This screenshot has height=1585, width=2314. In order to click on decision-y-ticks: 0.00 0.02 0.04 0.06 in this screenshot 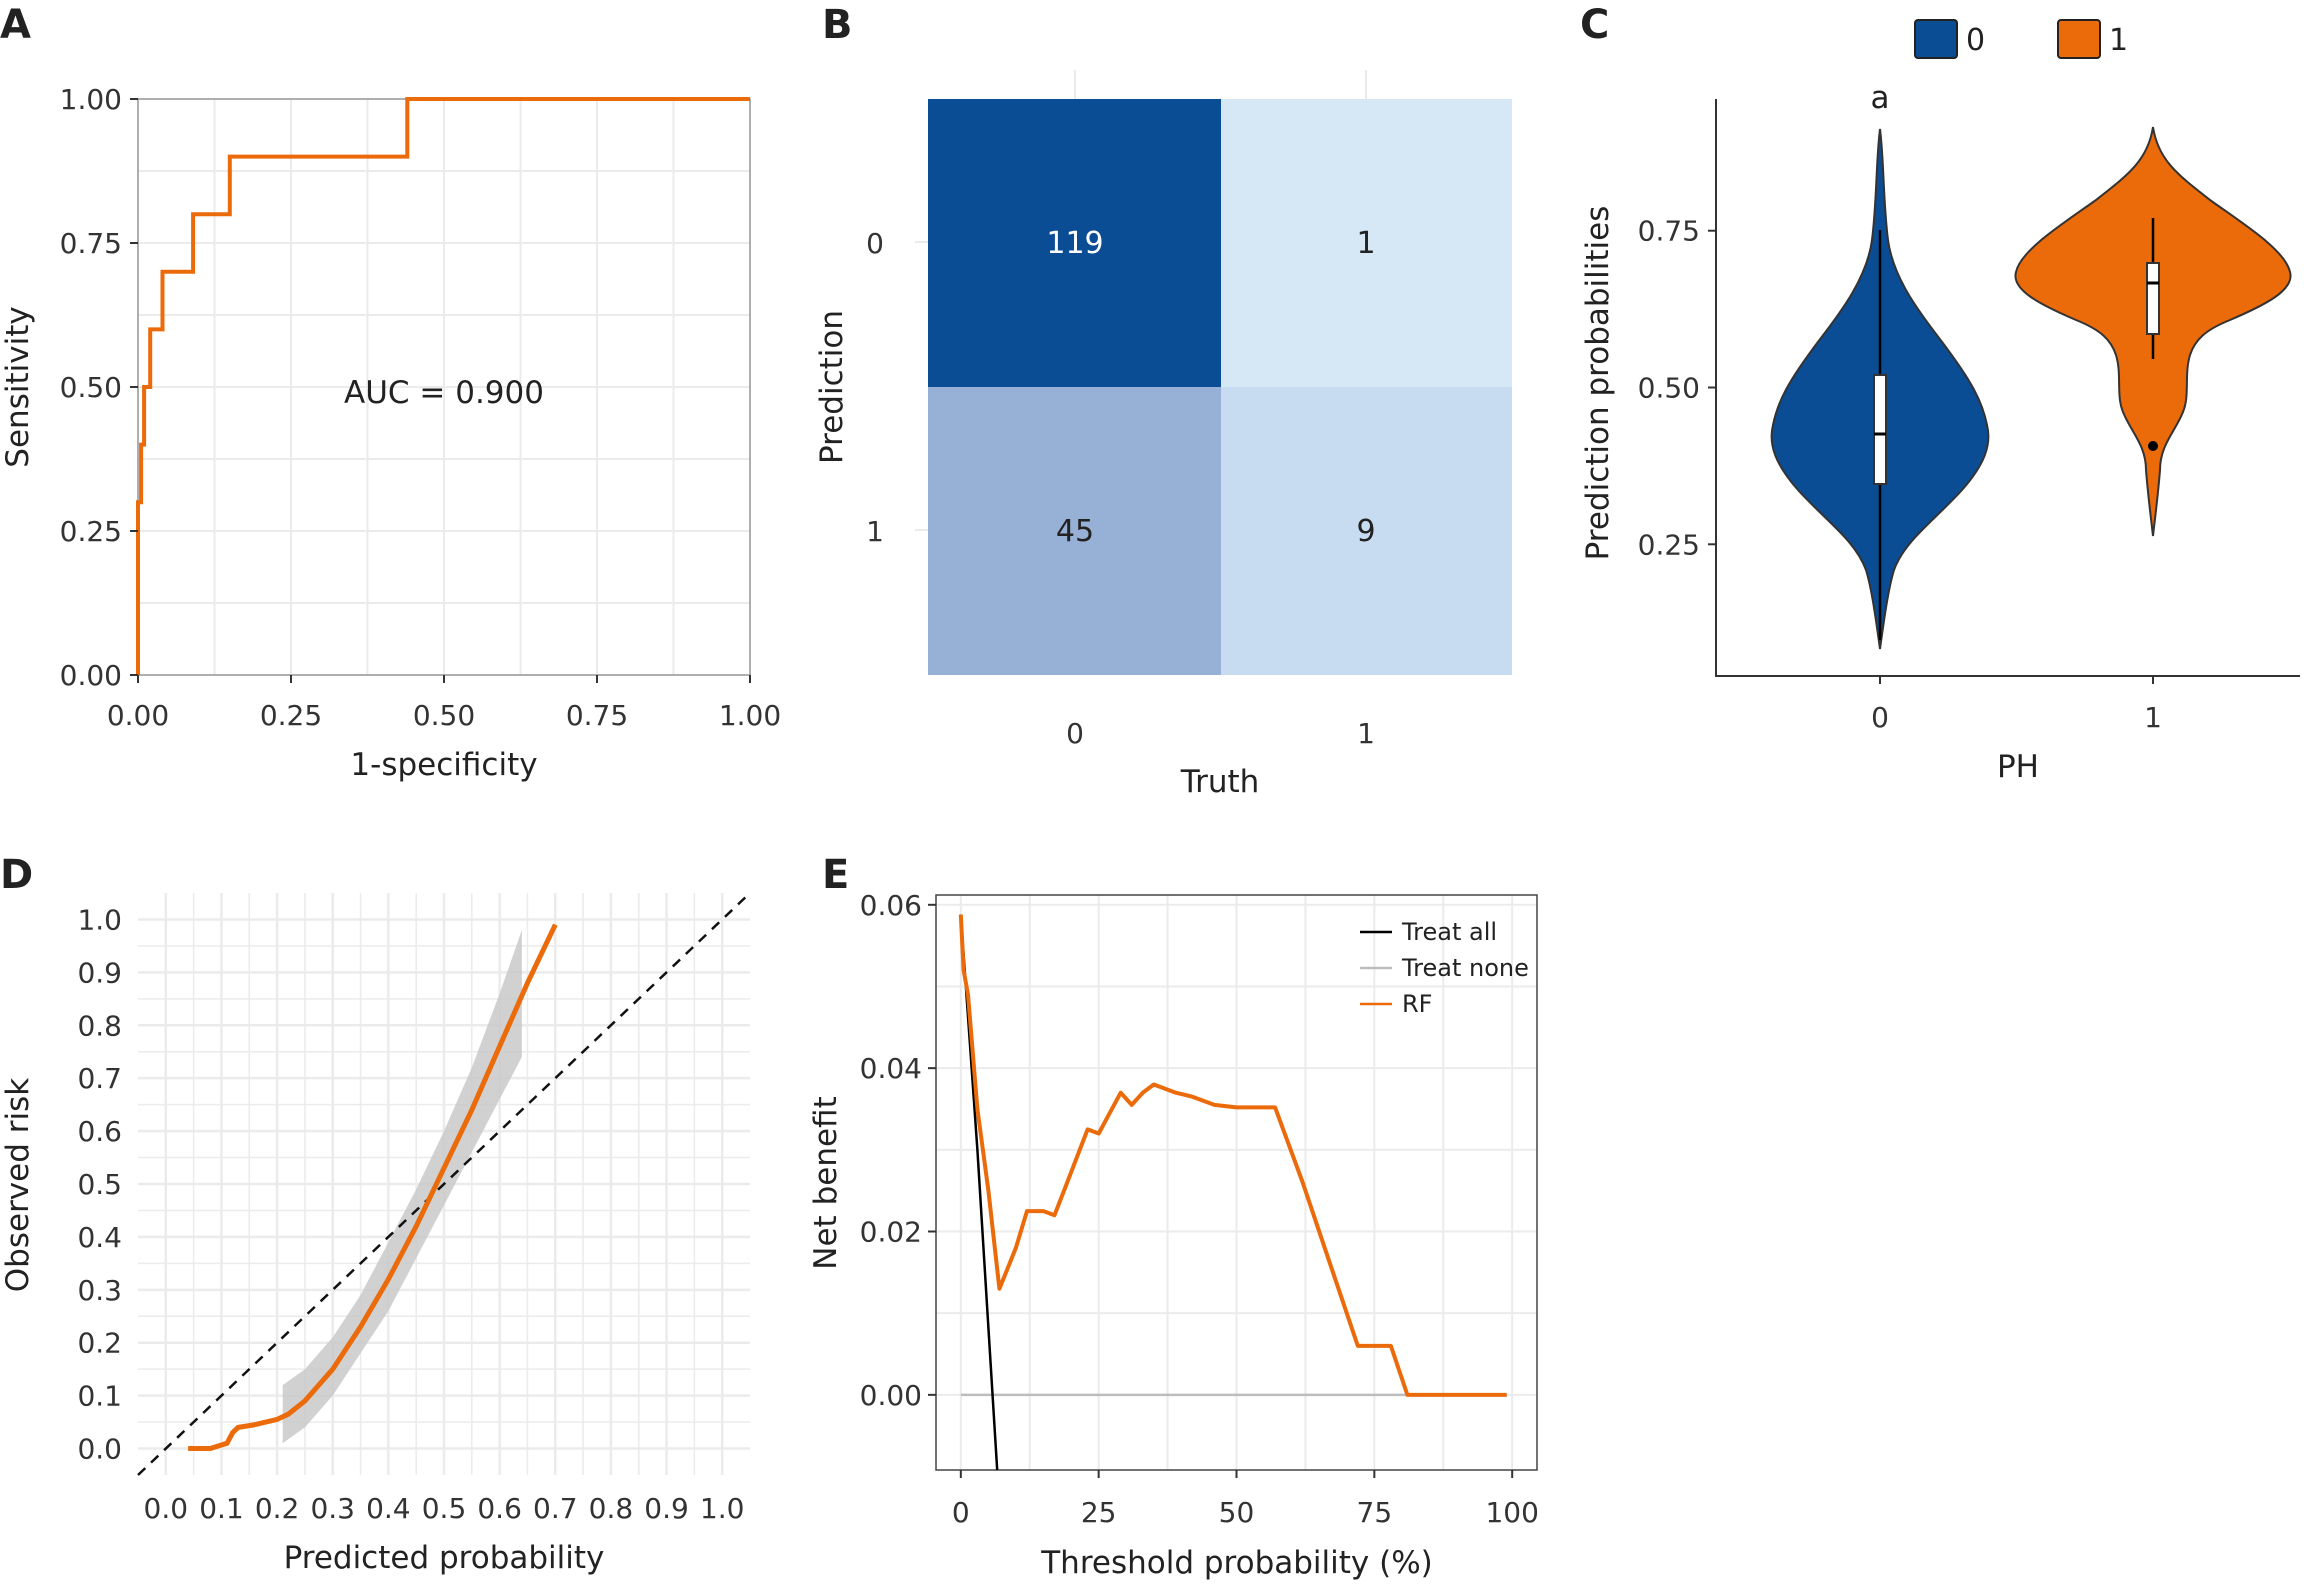, I will do `click(898, 1150)`.